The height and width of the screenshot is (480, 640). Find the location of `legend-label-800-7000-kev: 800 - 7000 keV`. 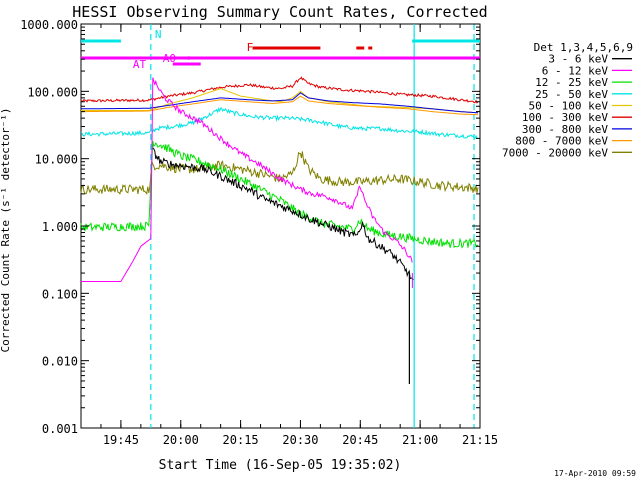

legend-label-800-7000-kev: 800 - 7000 keV is located at coordinates (561, 141).